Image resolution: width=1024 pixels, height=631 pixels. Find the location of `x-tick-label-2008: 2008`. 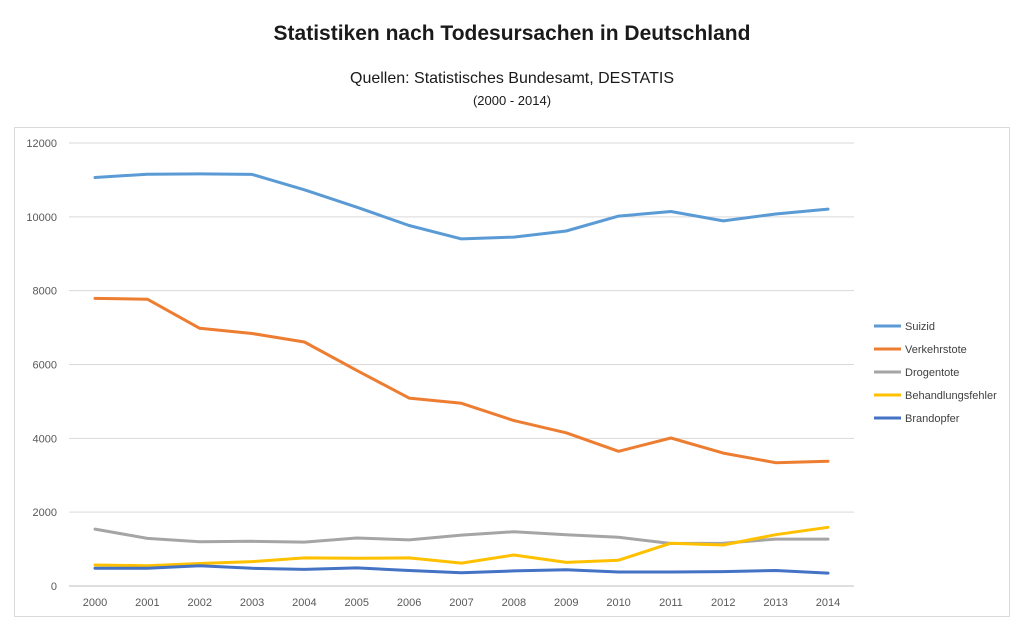

x-tick-label-2008: 2008 is located at coordinates (514, 603).